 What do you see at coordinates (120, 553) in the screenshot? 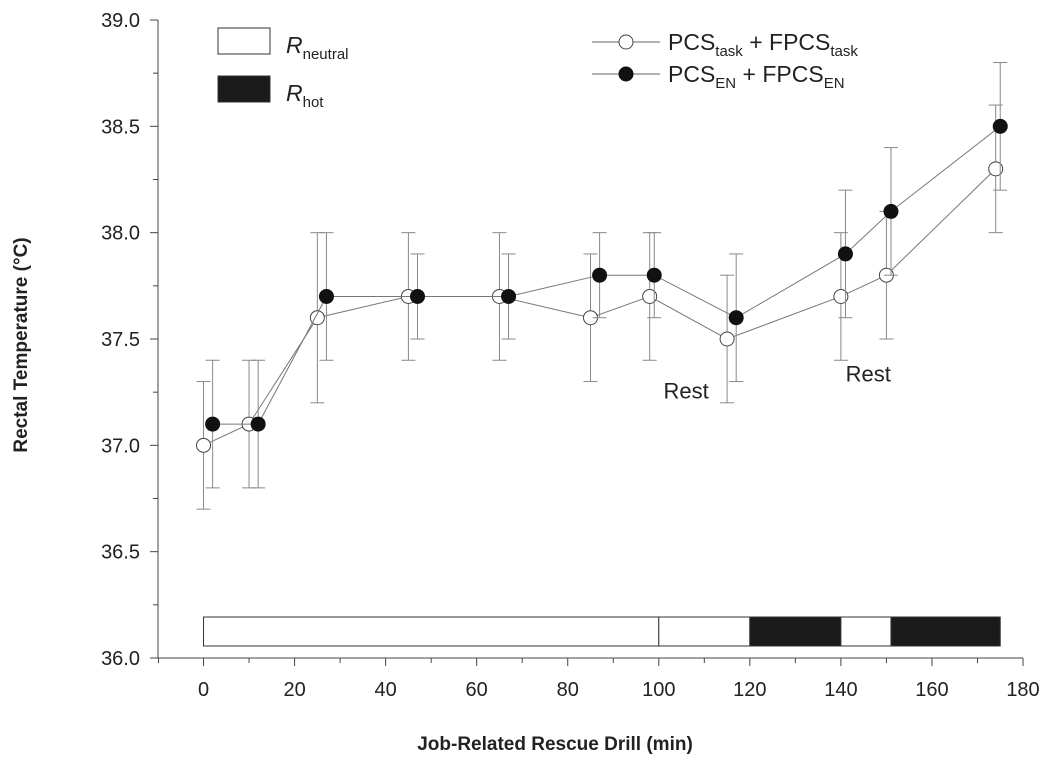
I see `y-tick-label: 36.5` at bounding box center [120, 553].